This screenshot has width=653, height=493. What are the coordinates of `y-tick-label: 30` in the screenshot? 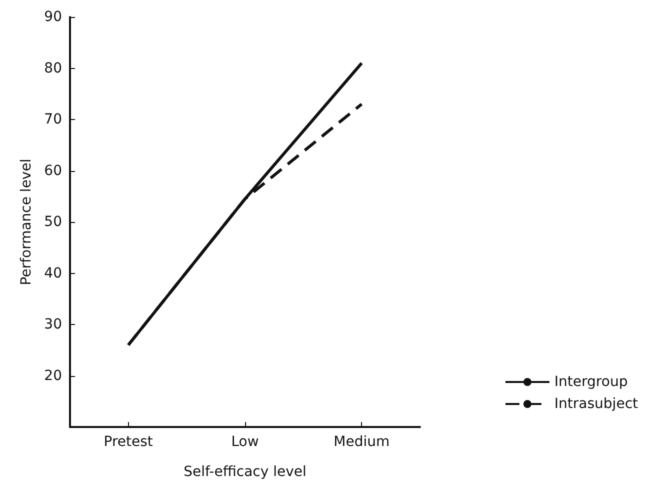 It's located at (53, 324).